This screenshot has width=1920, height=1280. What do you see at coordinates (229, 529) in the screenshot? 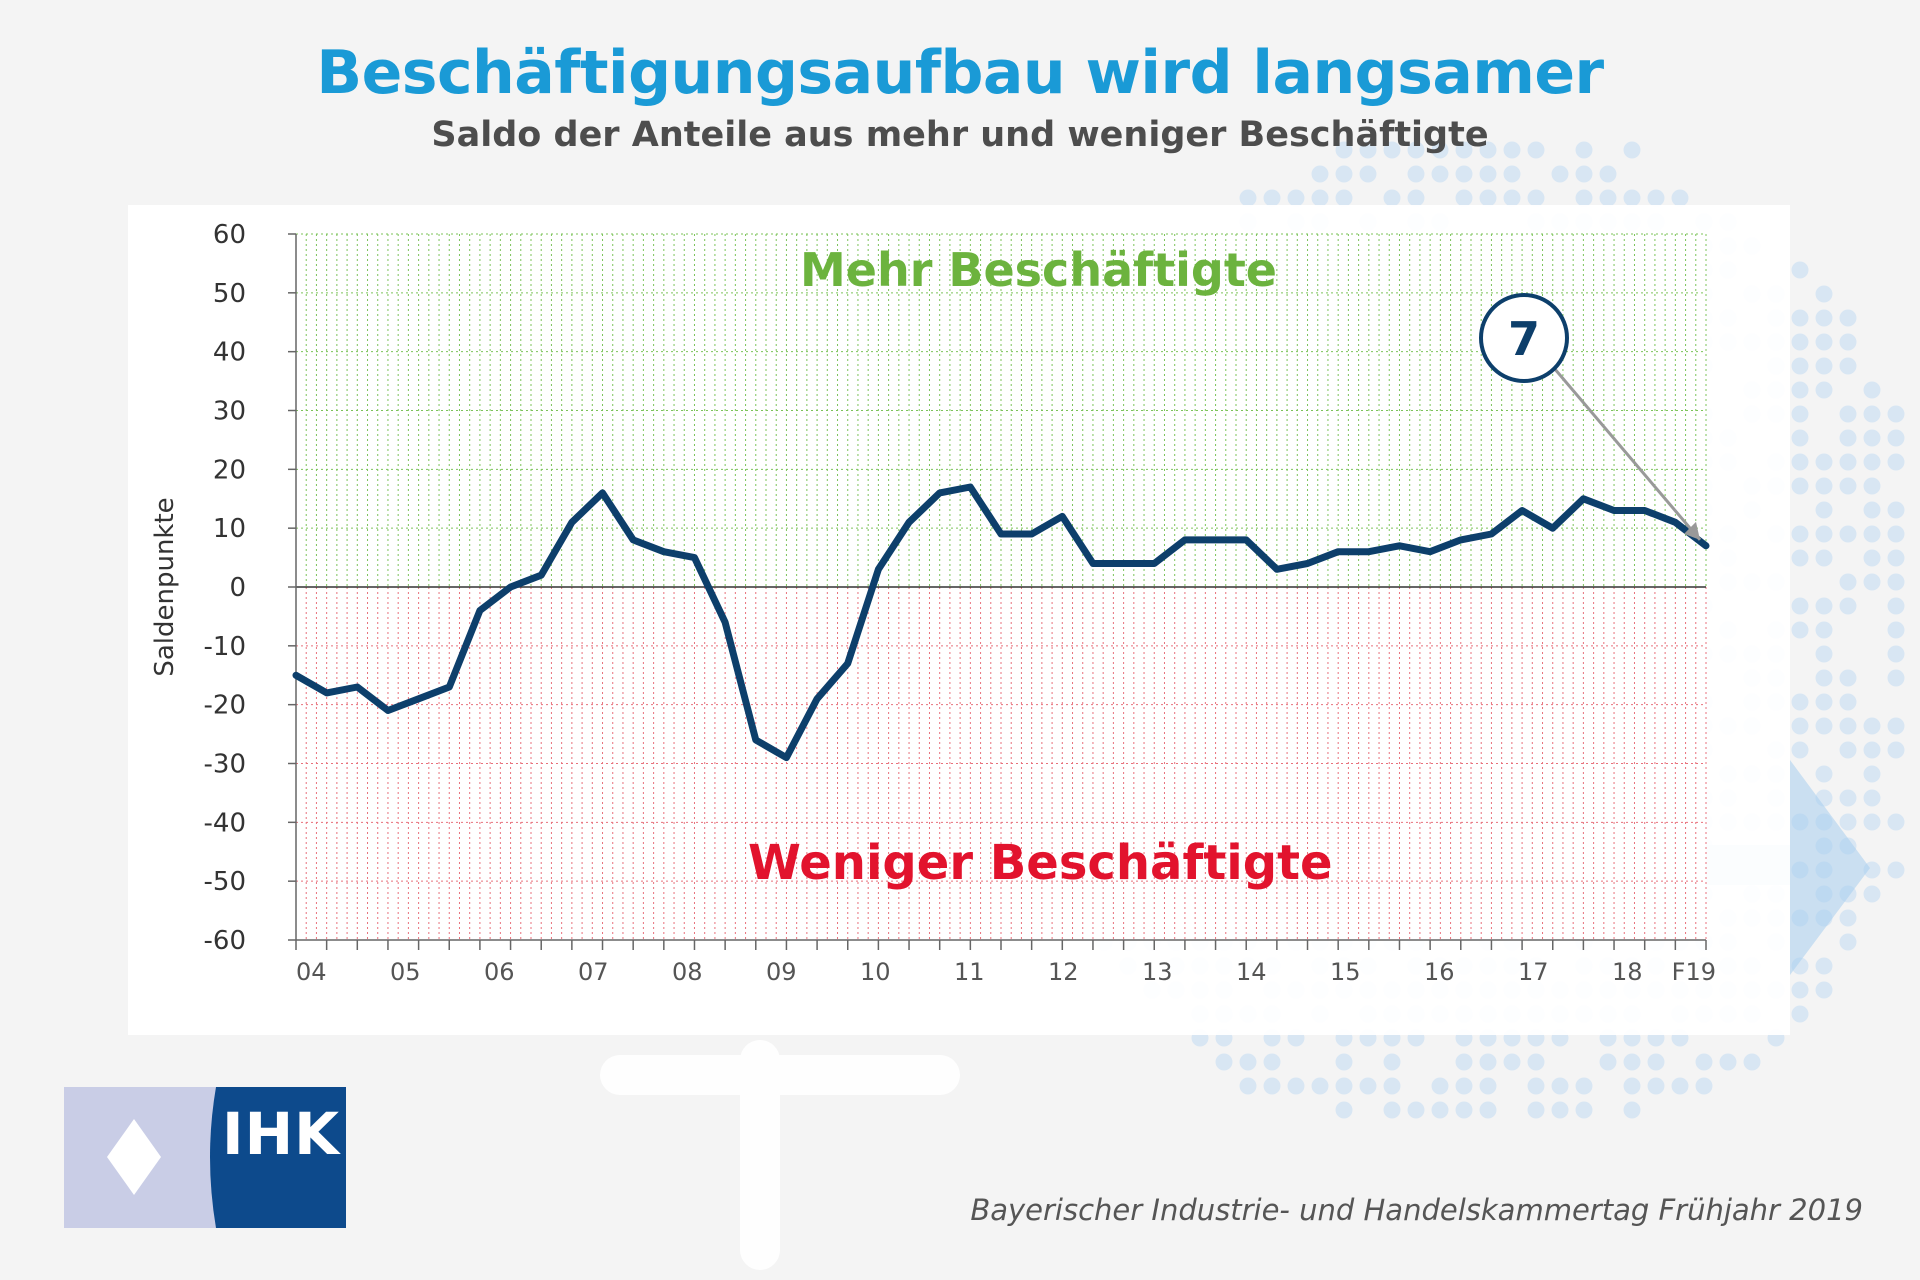
I see `y-tick-label: 10` at bounding box center [229, 529].